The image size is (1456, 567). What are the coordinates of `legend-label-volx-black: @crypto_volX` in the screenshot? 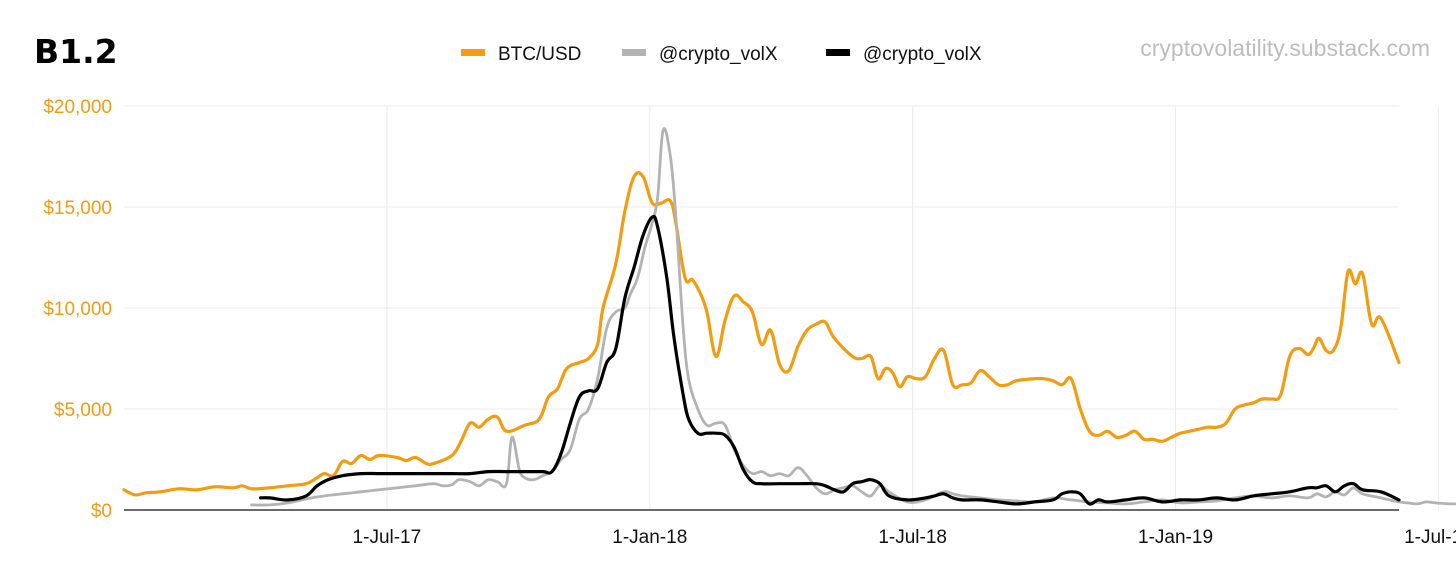 It's located at (922, 54).